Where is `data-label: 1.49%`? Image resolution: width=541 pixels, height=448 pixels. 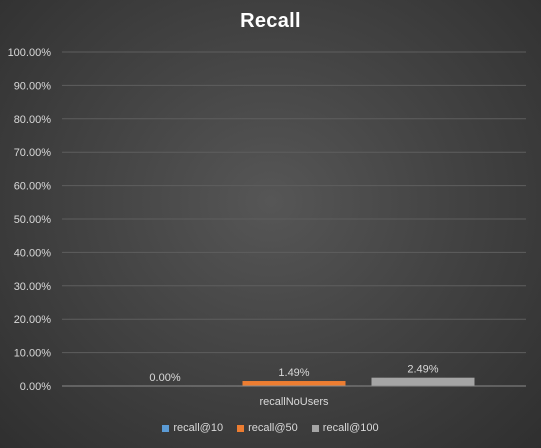 data-label: 1.49% is located at coordinates (293, 373).